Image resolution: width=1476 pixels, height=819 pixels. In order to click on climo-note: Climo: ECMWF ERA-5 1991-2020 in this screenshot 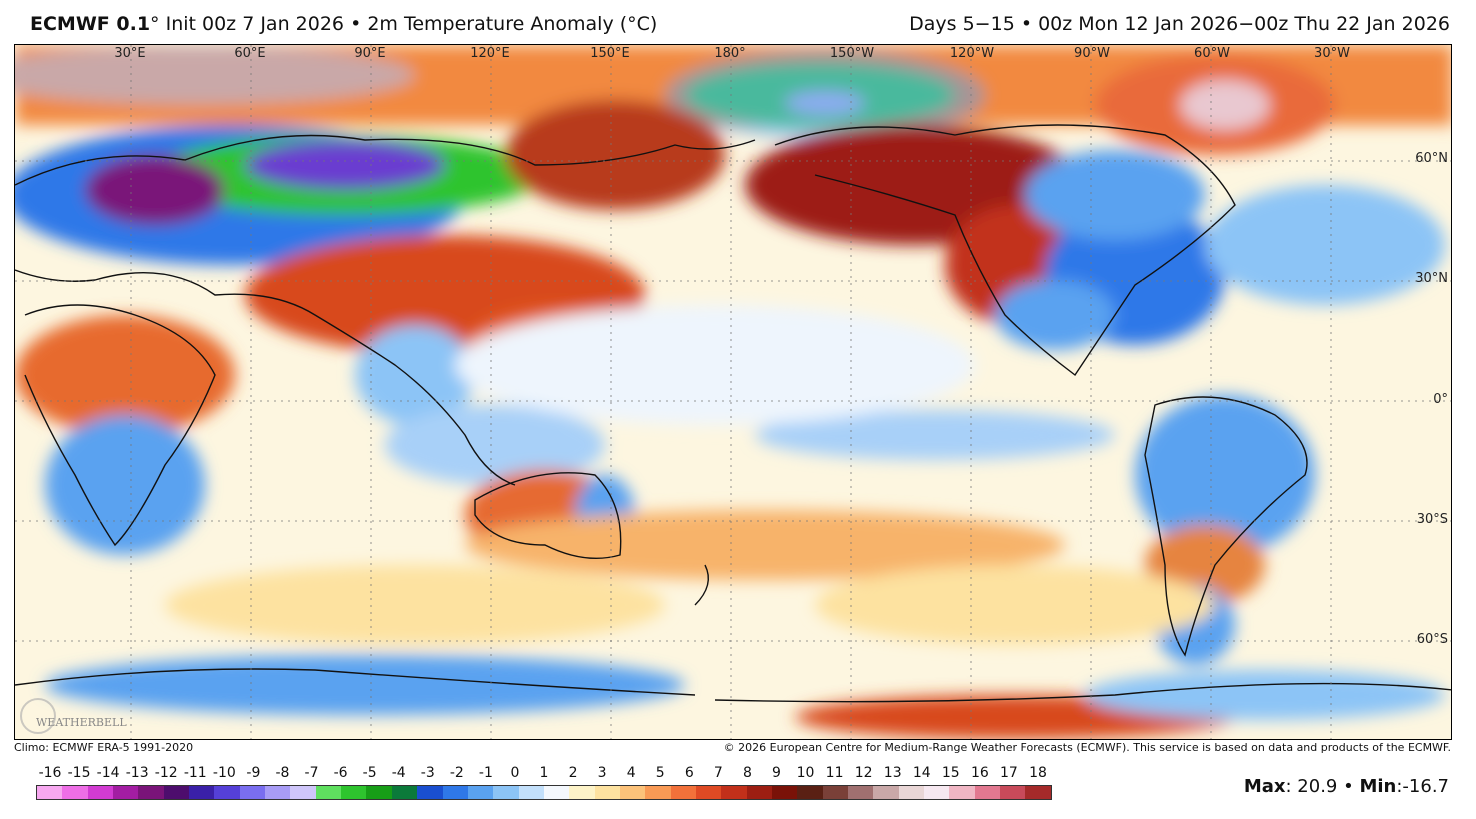, I will do `click(104, 747)`.